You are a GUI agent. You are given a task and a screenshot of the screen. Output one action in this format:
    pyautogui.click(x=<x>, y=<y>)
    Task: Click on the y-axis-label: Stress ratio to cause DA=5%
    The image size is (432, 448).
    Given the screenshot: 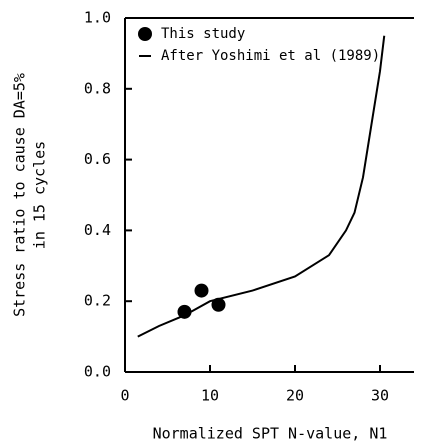 What is the action you would take?
    pyautogui.click(x=20, y=195)
    